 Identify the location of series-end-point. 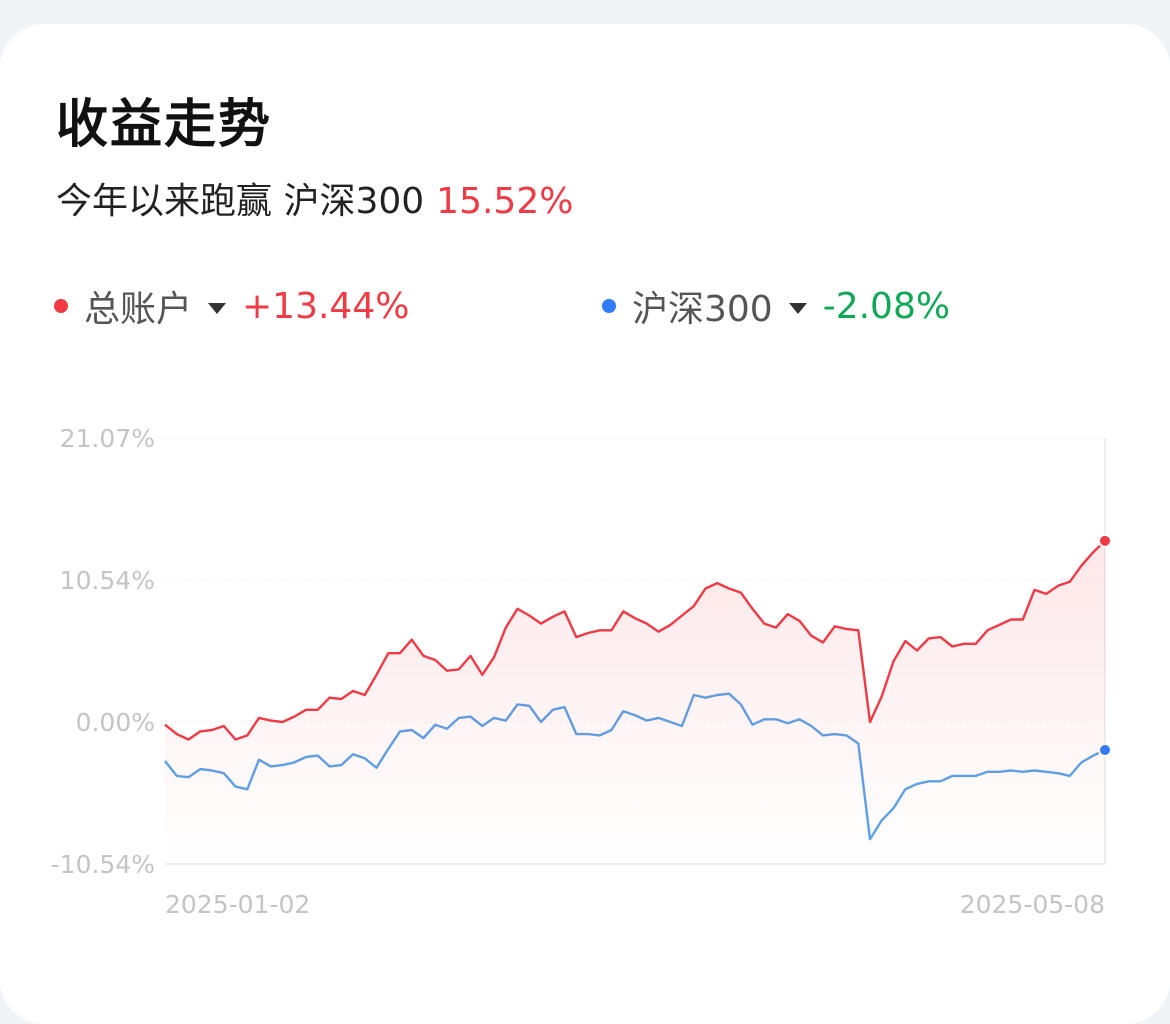
(1105, 540).